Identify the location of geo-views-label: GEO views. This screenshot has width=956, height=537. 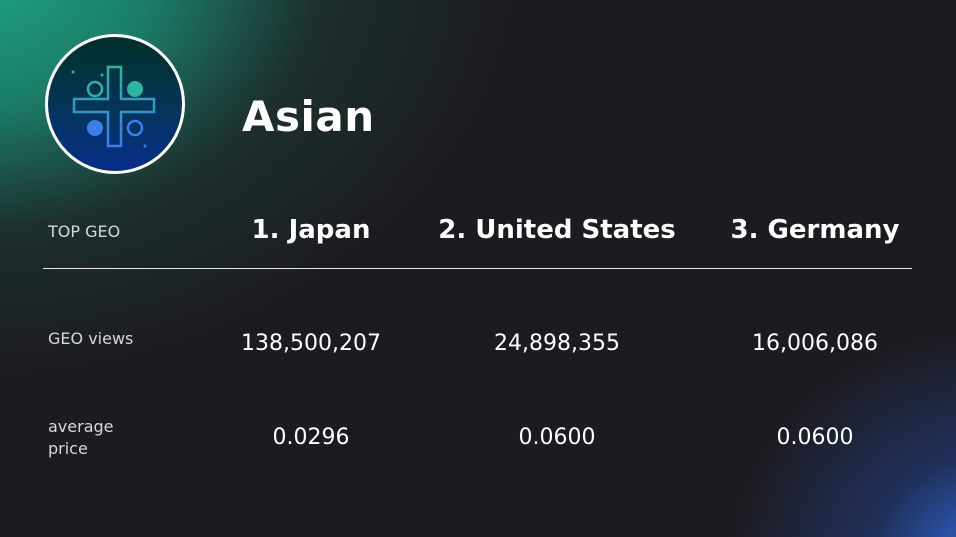
(91, 338).